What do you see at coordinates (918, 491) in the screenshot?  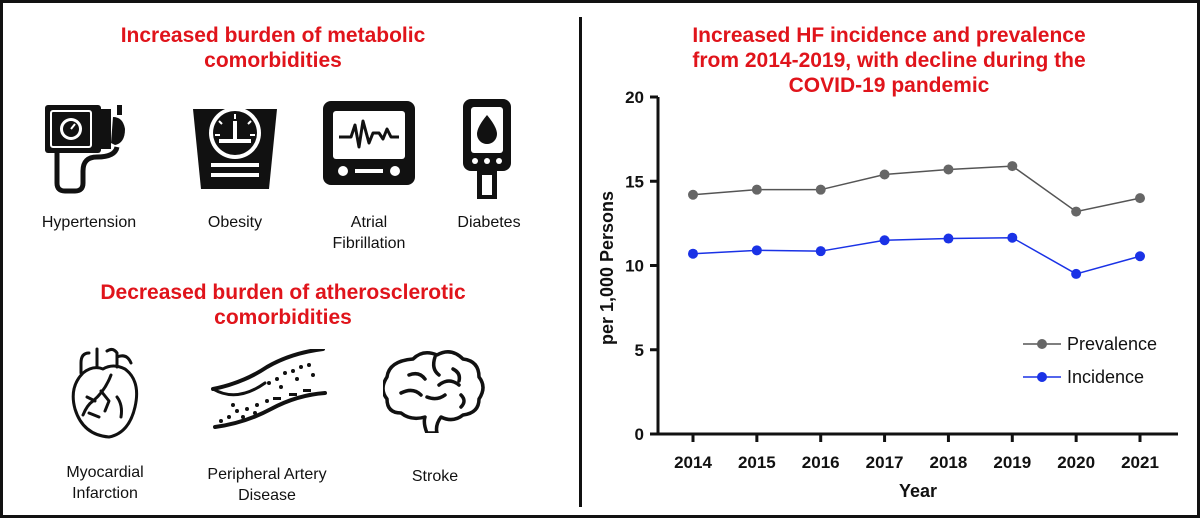 I see `x-axis-label: Year` at bounding box center [918, 491].